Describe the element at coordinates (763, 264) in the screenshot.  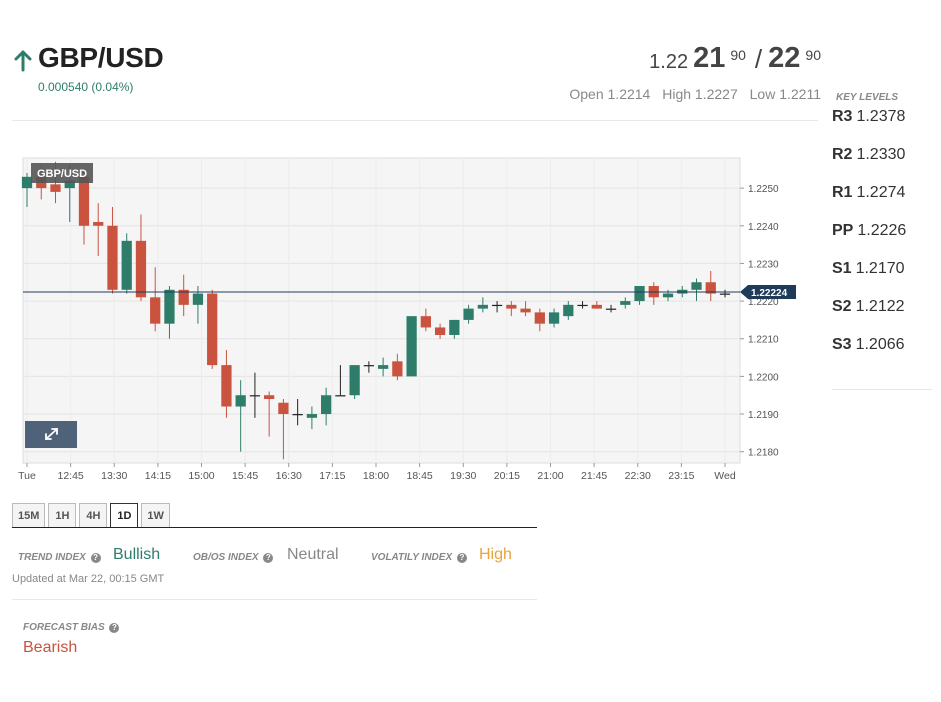
I see `y-tick-label: 1.2230` at that location.